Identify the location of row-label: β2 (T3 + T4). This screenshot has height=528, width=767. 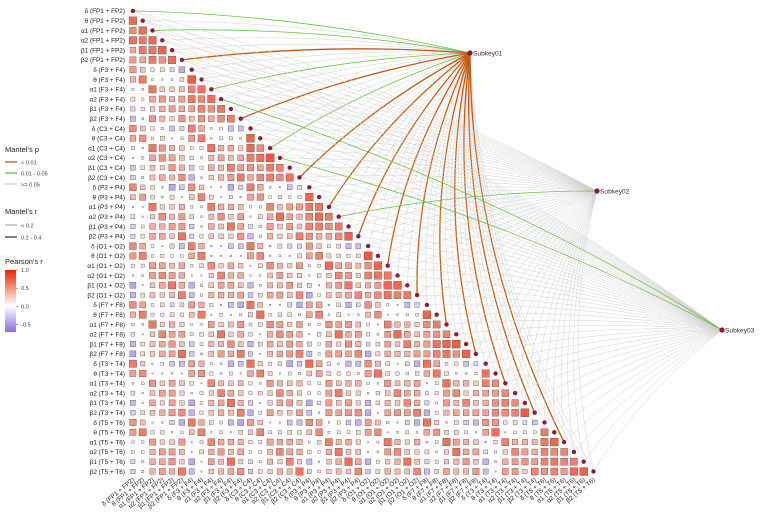
(107, 413).